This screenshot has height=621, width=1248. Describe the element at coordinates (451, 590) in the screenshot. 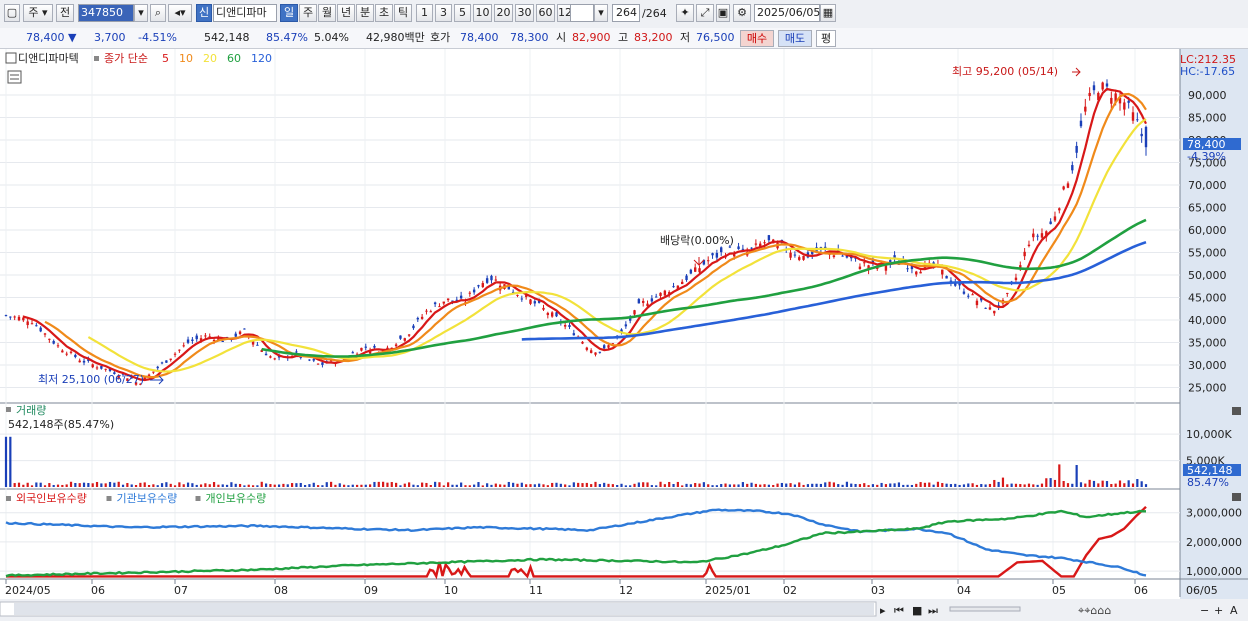

I see `time-tick-label: 10` at that location.